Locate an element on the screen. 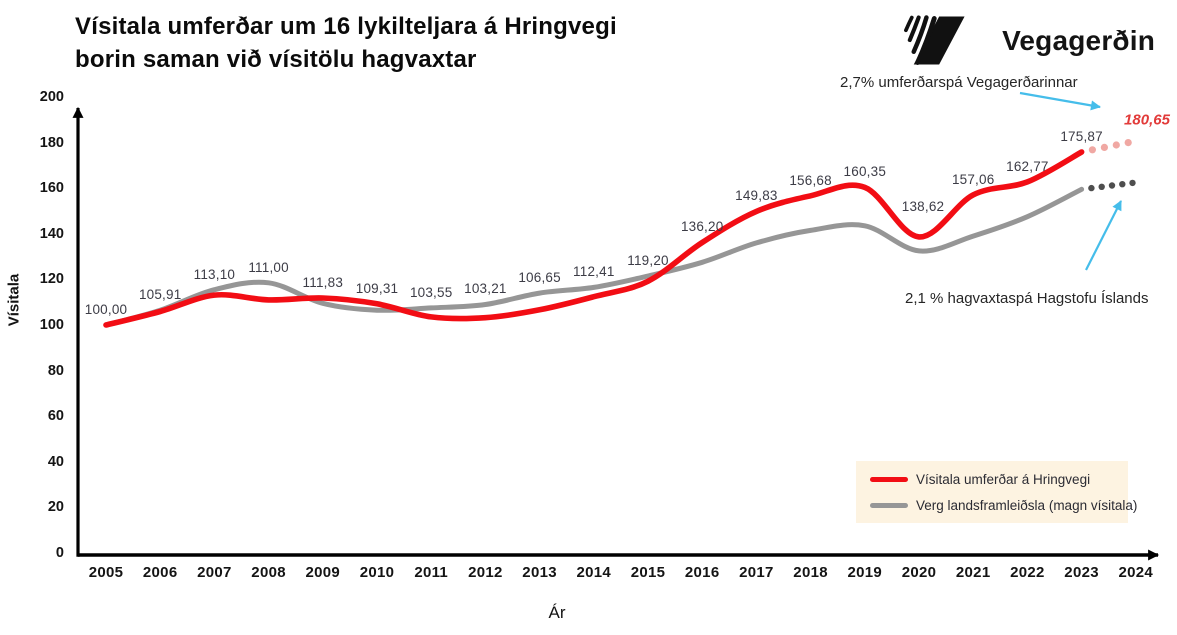 This screenshot has height=635, width=1177. x-axis-label: Ár is located at coordinates (557, 612).